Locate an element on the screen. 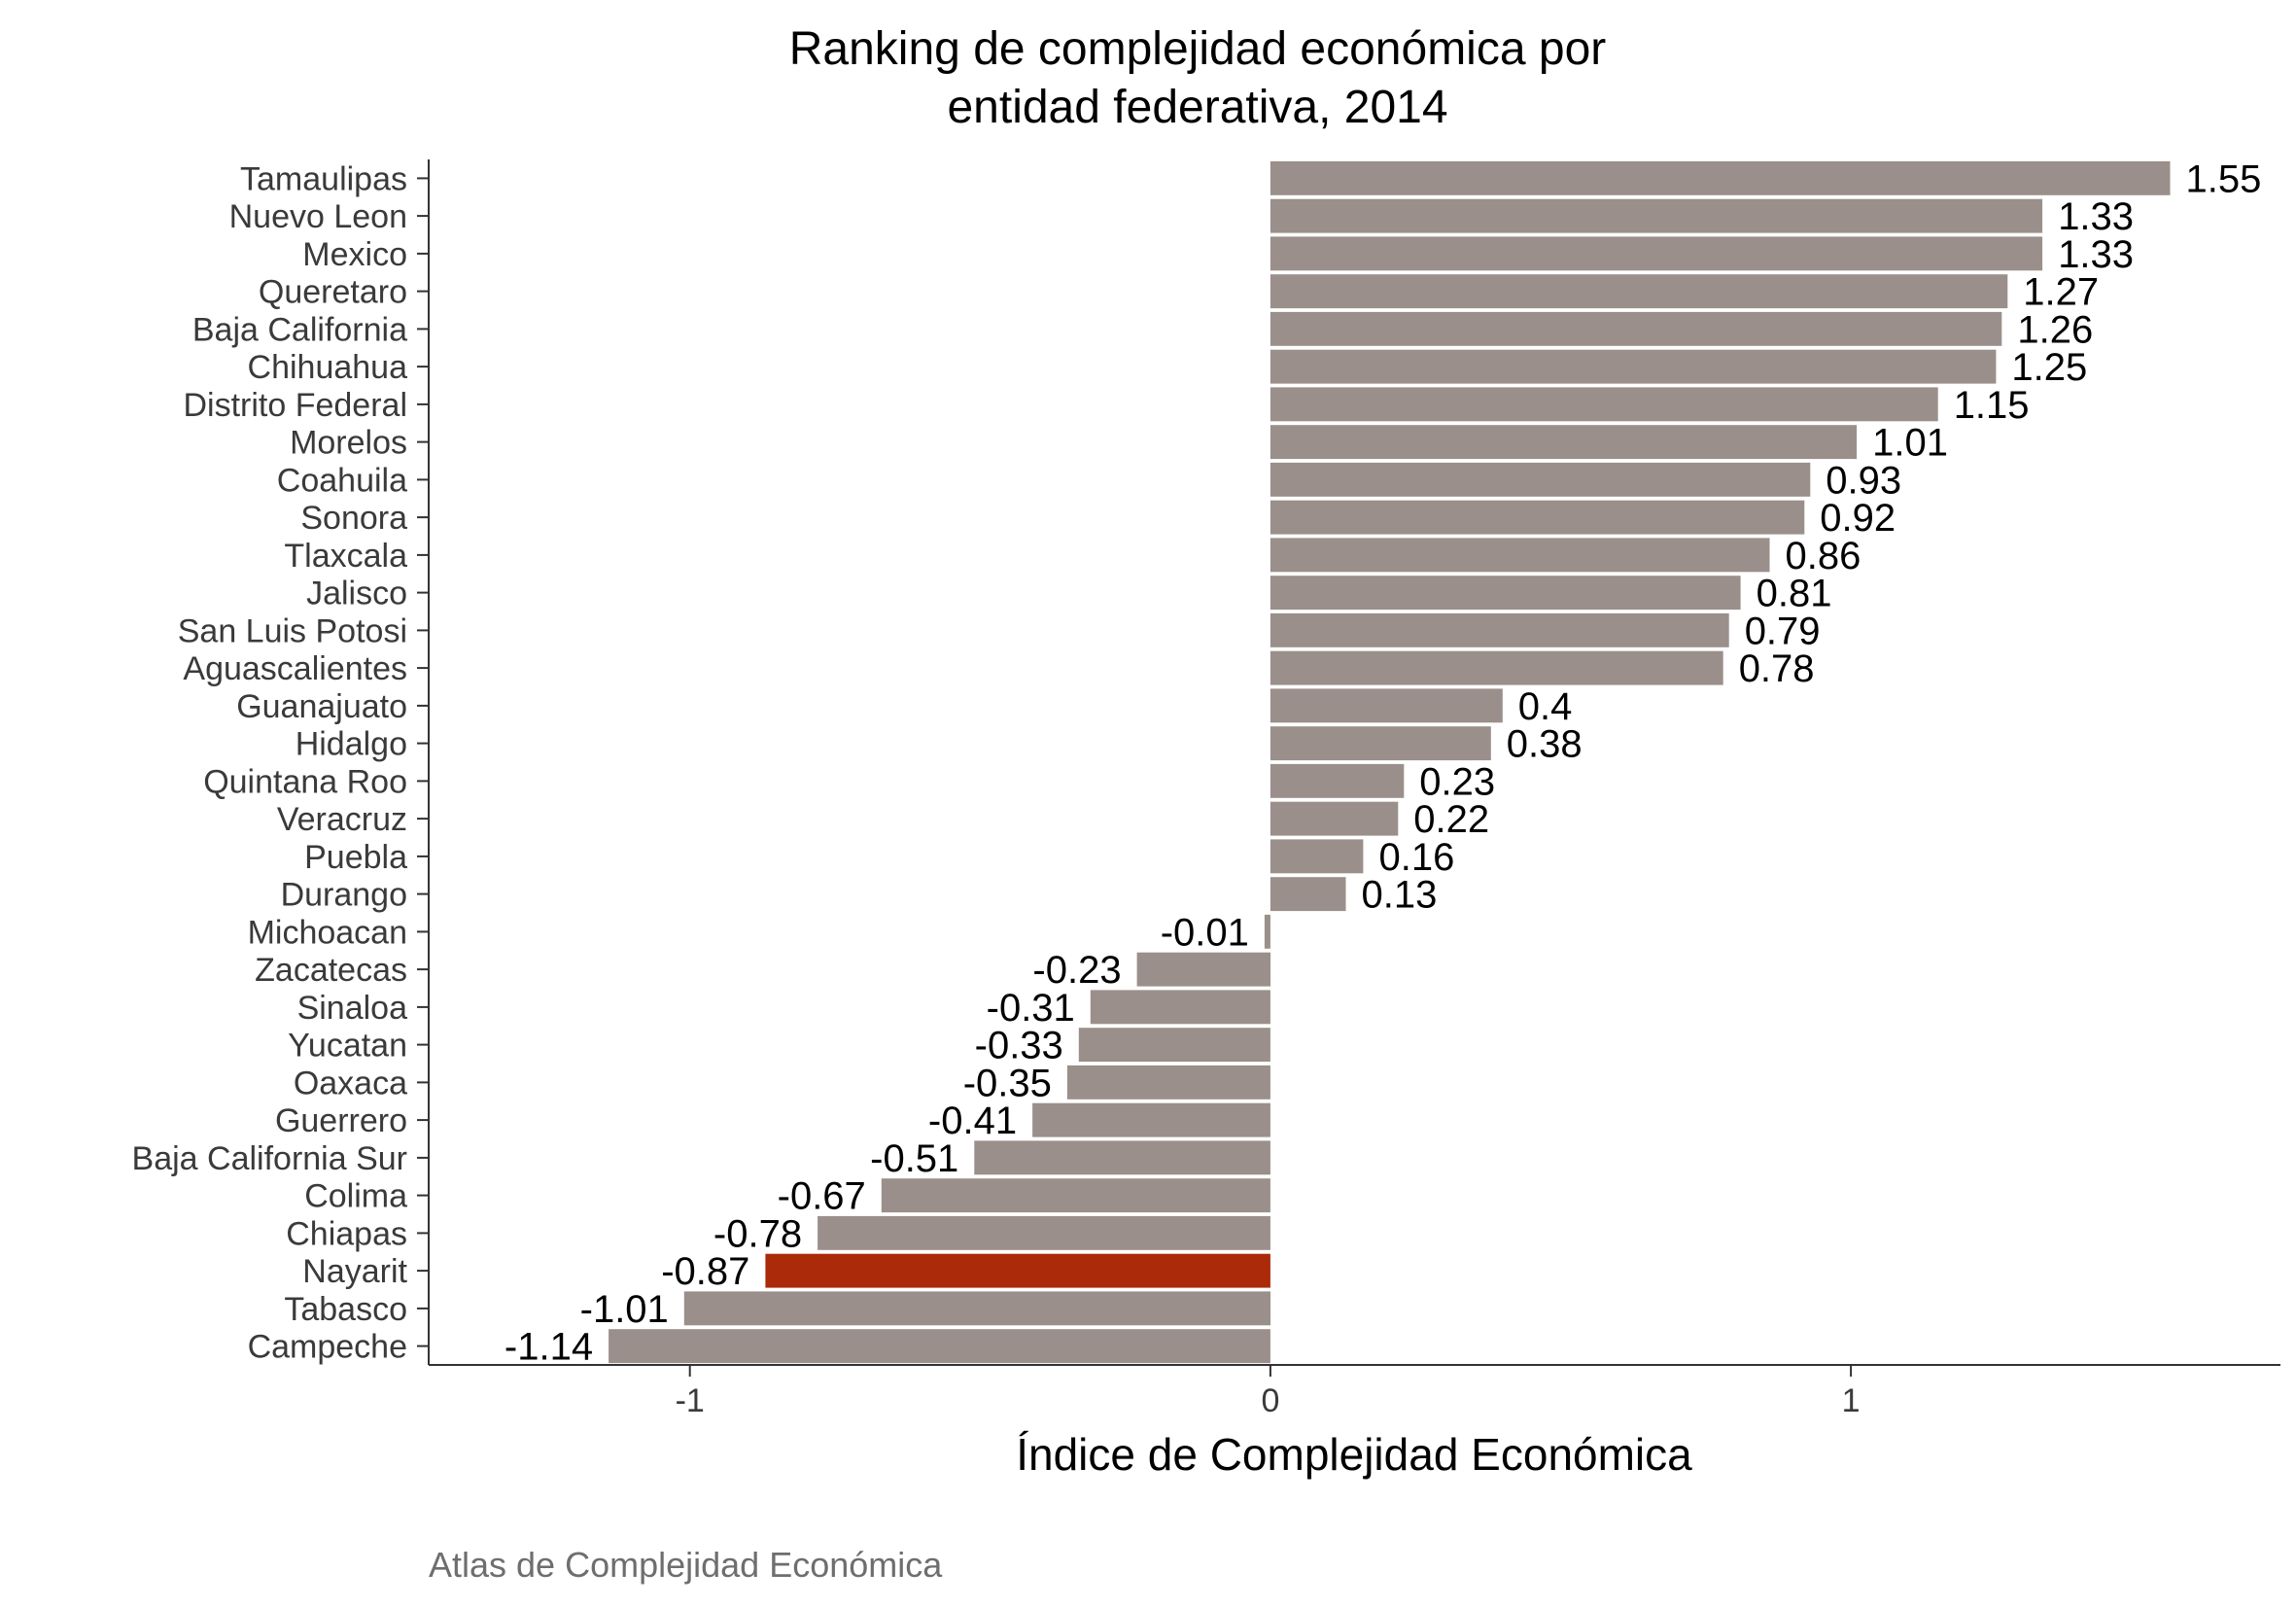  value-label-distrito-federal: 1.15 is located at coordinates (1992, 405).